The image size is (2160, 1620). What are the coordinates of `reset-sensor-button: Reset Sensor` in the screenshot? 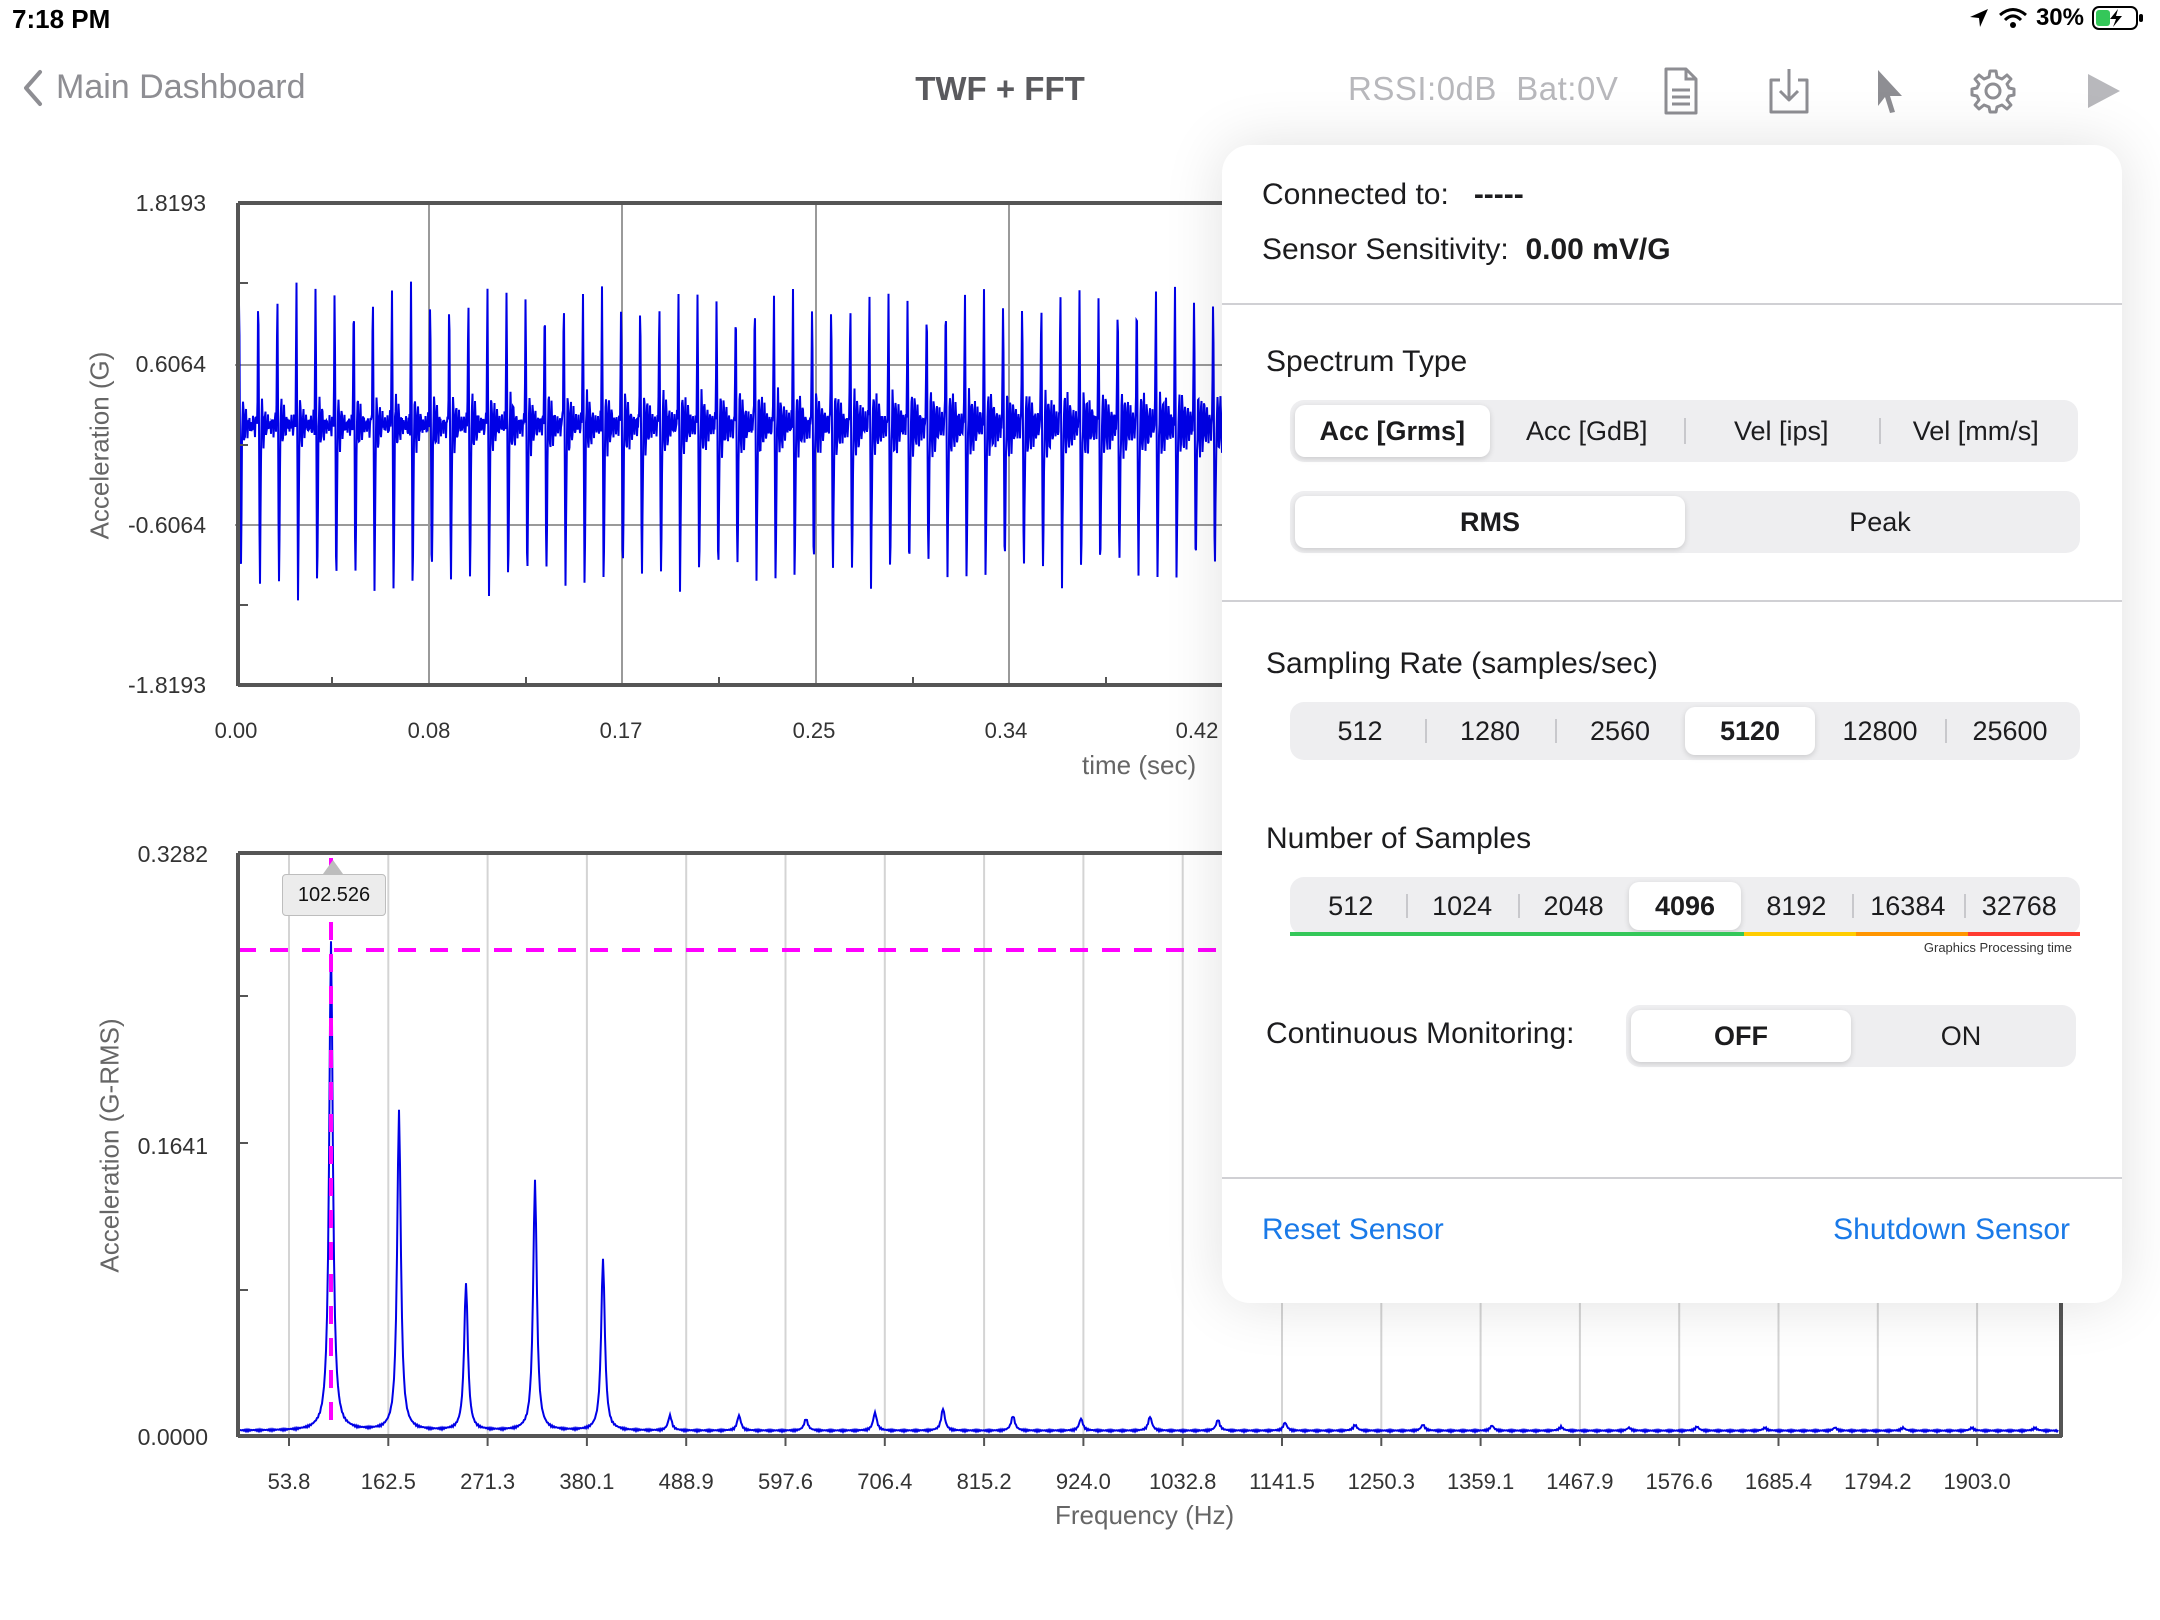 It's located at (1353, 1229).